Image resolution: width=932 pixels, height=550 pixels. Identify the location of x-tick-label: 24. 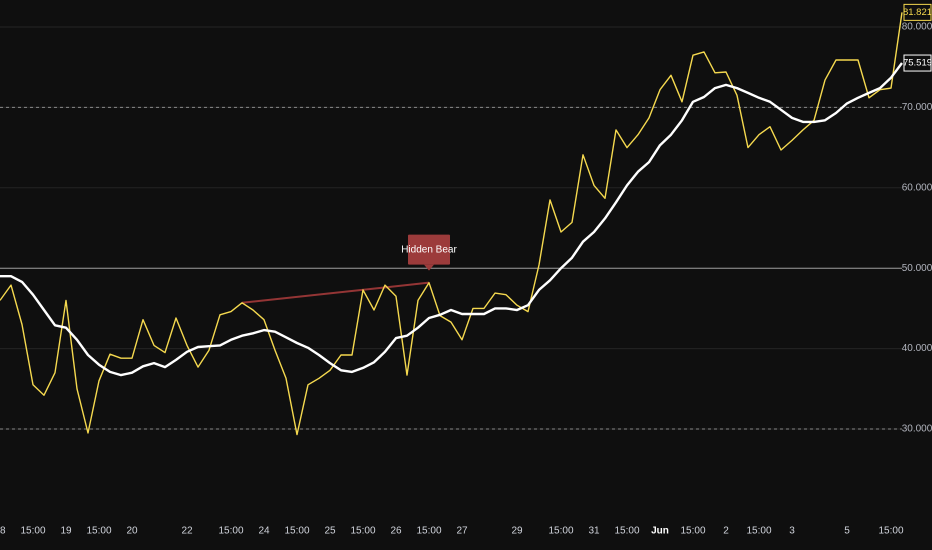
(264, 531).